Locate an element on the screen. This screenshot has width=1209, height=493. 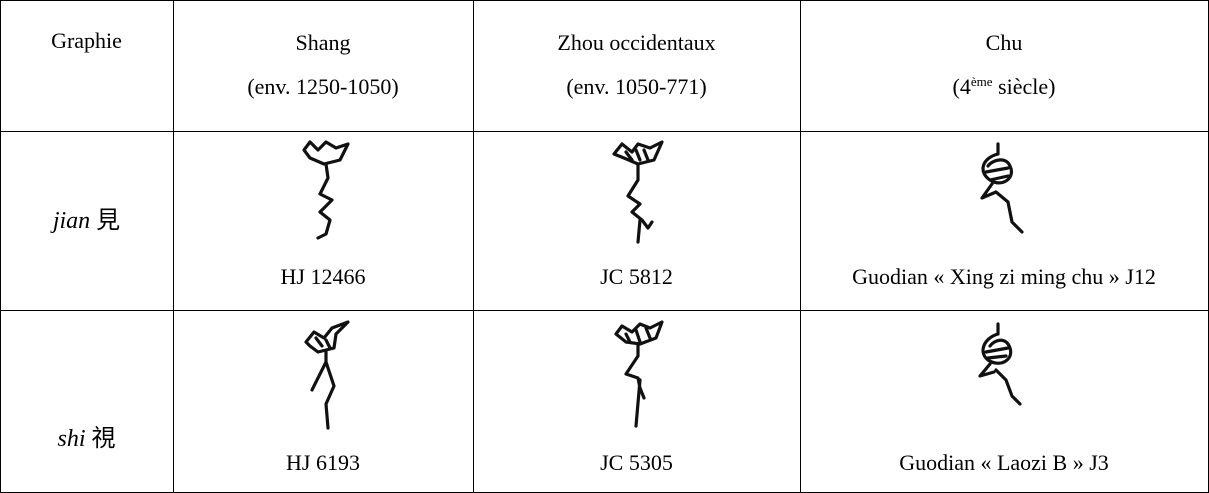
romanization: shi is located at coordinates (71, 439).